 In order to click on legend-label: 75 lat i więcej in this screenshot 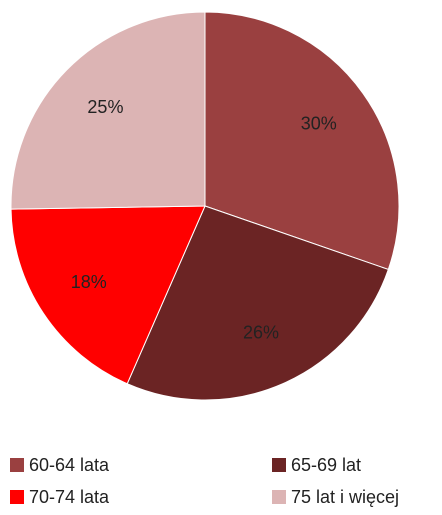, I will do `click(345, 497)`.